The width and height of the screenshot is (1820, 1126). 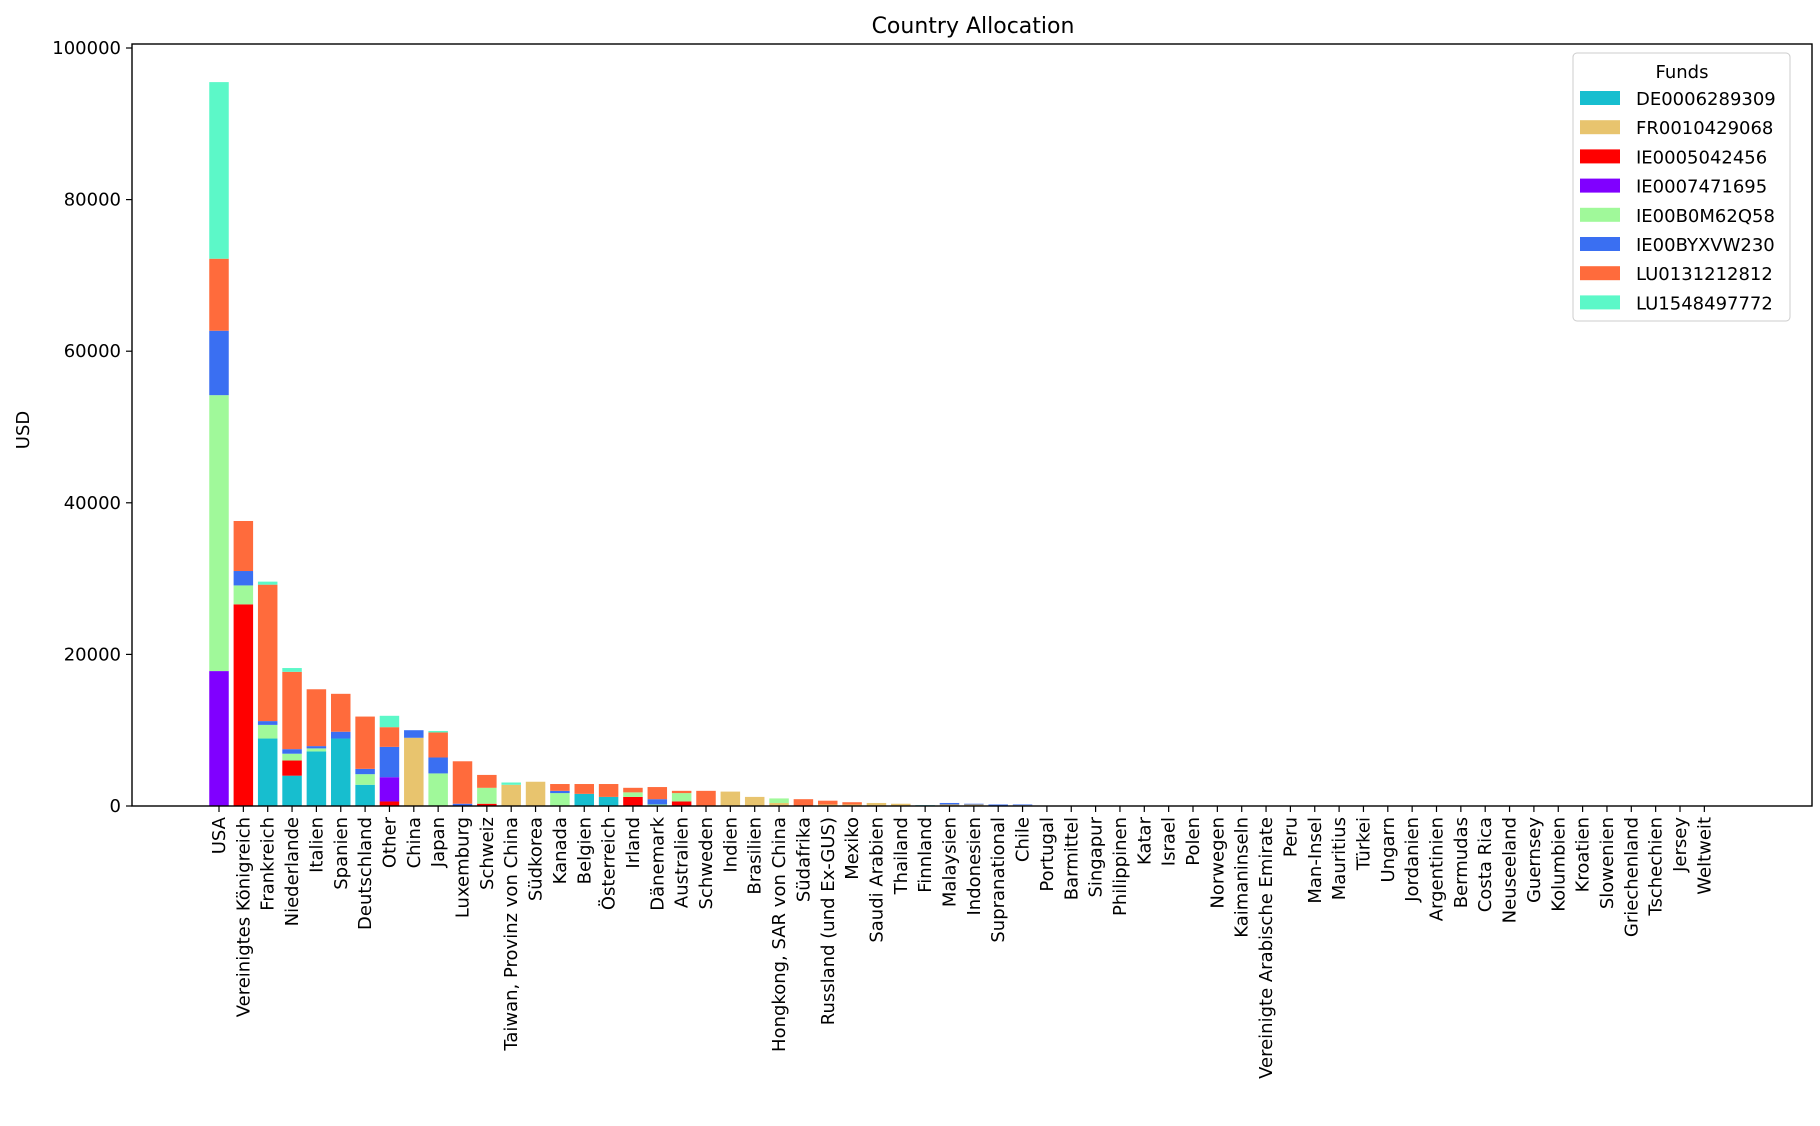 I want to click on x-tick-label: Indien, so click(x=730, y=845).